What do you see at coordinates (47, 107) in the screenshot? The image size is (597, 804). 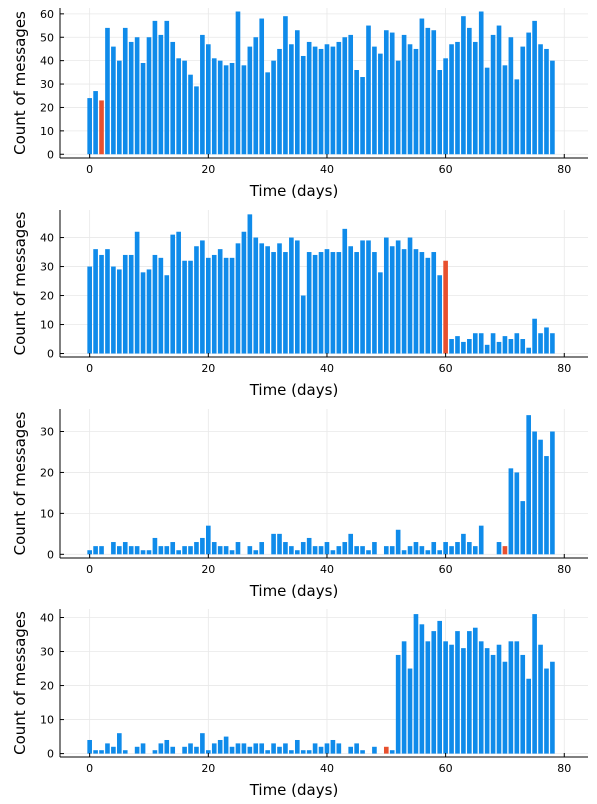 I see `y-tick-label: 20` at bounding box center [47, 107].